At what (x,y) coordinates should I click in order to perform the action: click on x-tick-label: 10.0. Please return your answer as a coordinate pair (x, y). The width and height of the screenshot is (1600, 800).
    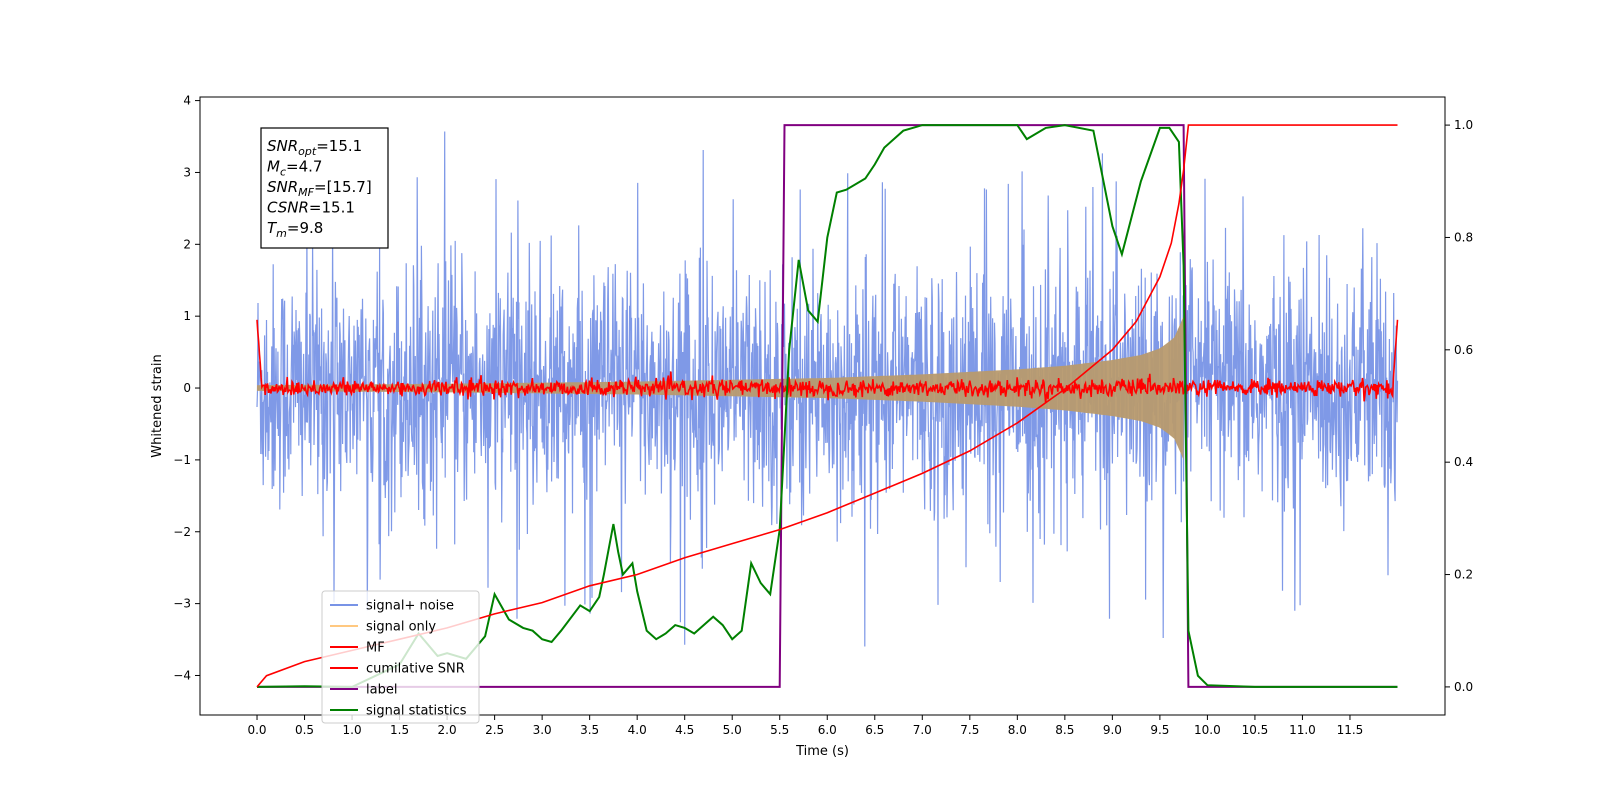
    Looking at the image, I should click on (1207, 730).